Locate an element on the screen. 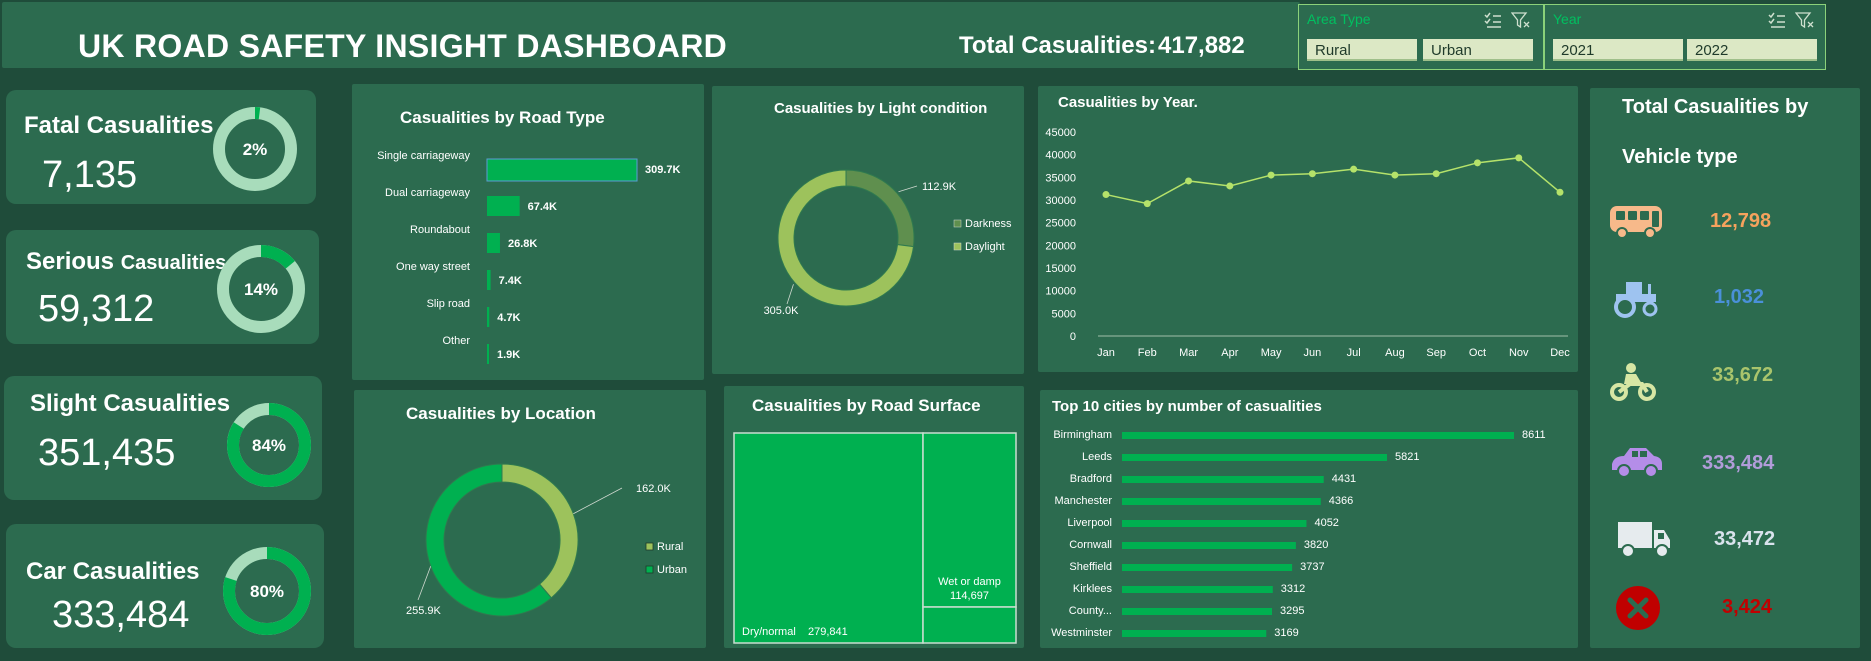 This screenshot has width=1871, height=661. area-type-slicer-title: Area Type is located at coordinates (1339, 19).